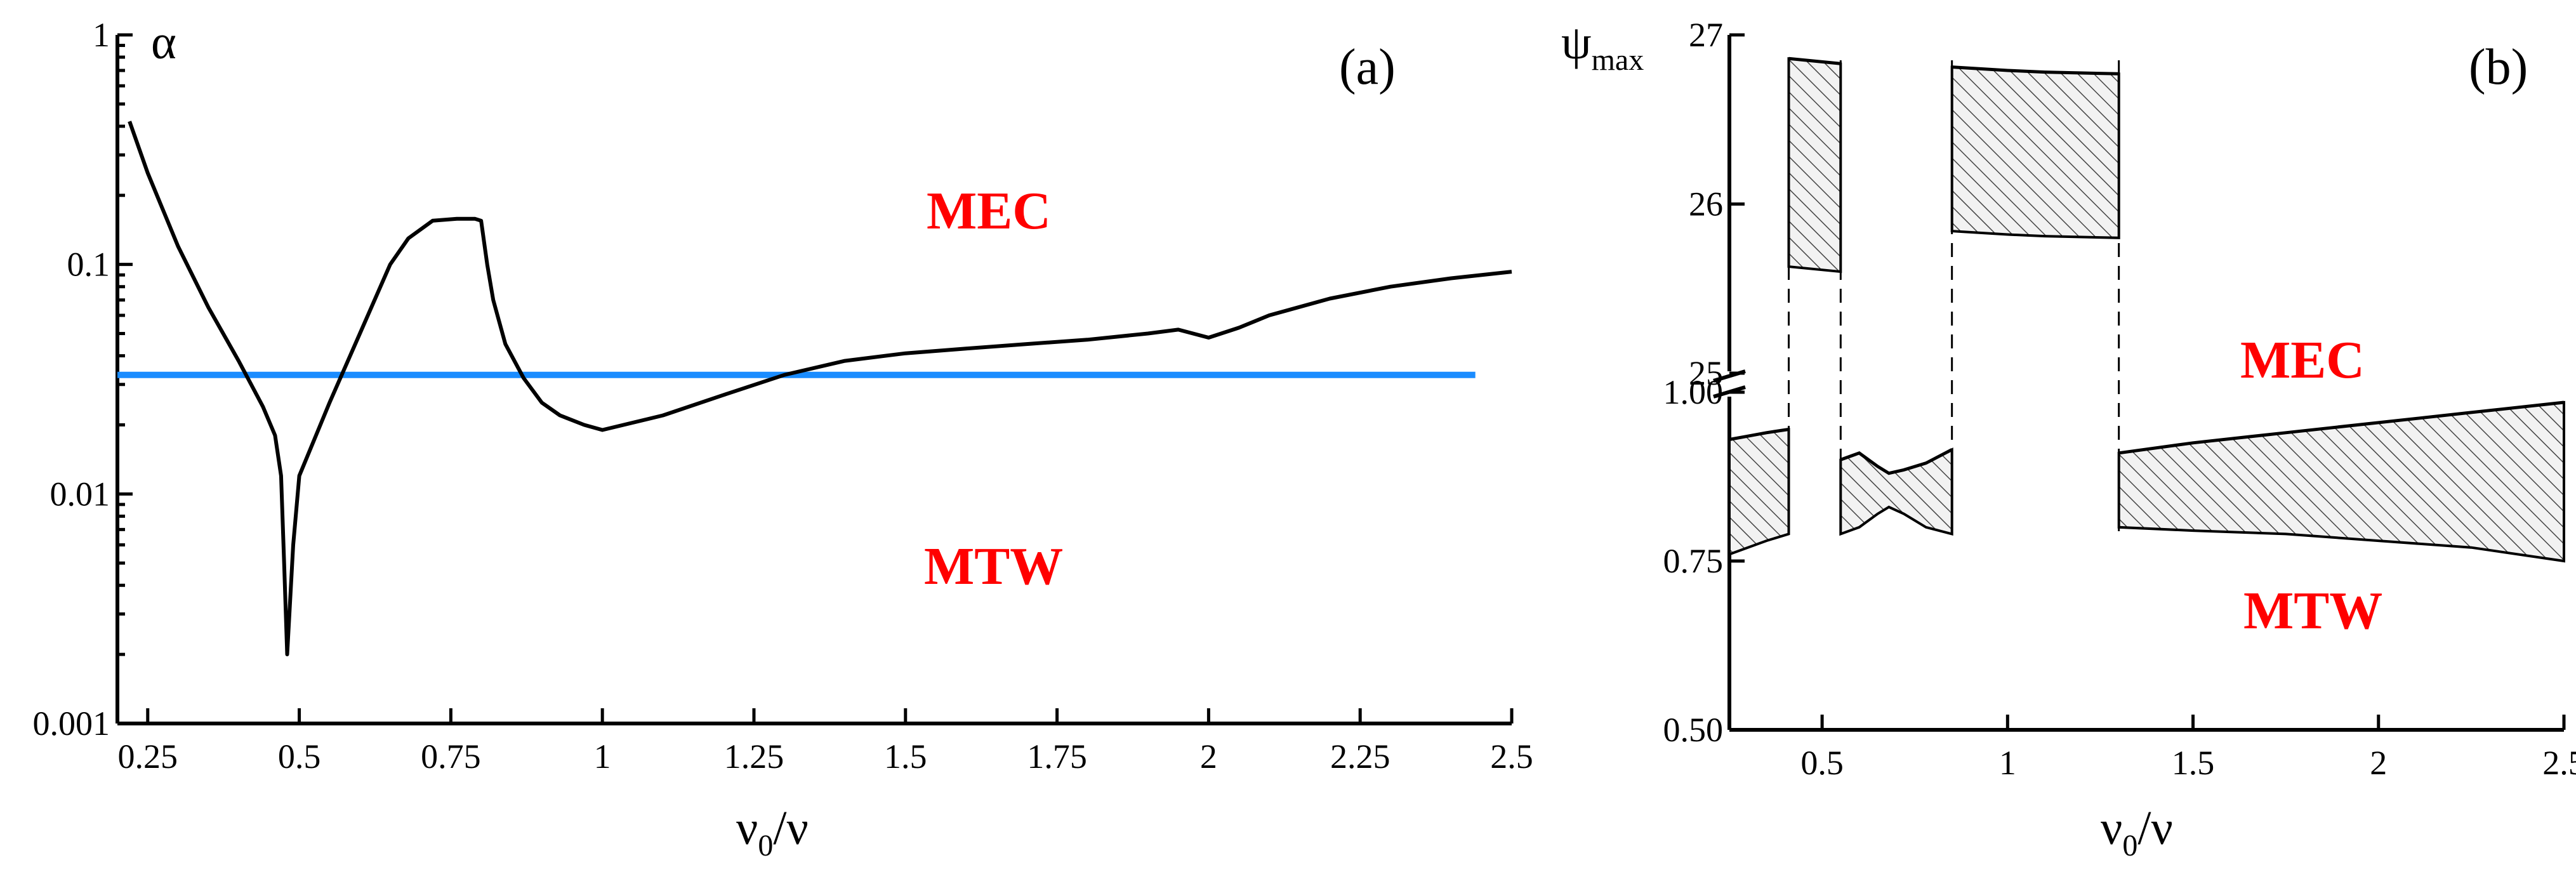  What do you see at coordinates (1822, 763) in the screenshot?
I see `b-xtick-label: 0.5` at bounding box center [1822, 763].